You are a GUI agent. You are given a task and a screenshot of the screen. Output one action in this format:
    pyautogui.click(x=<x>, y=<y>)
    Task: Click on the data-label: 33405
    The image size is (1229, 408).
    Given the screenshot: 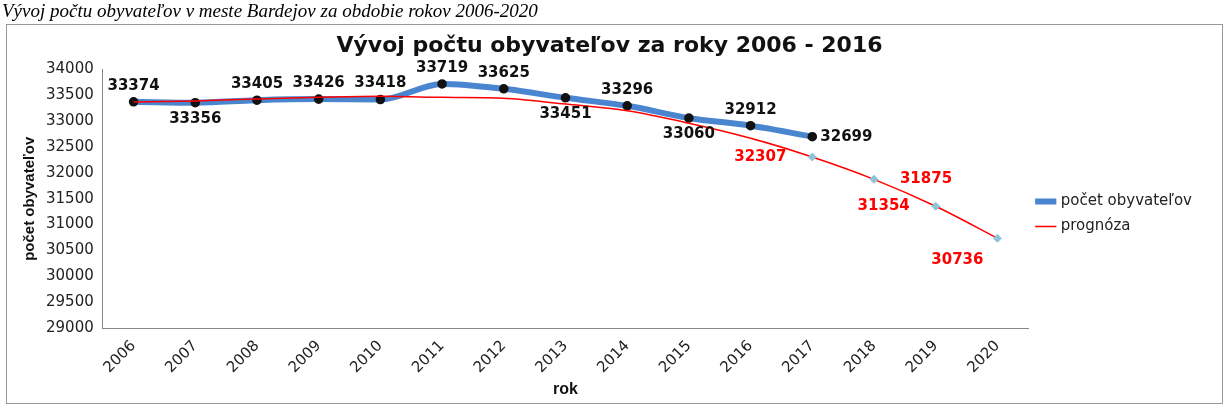 What is the action you would take?
    pyautogui.click(x=257, y=83)
    